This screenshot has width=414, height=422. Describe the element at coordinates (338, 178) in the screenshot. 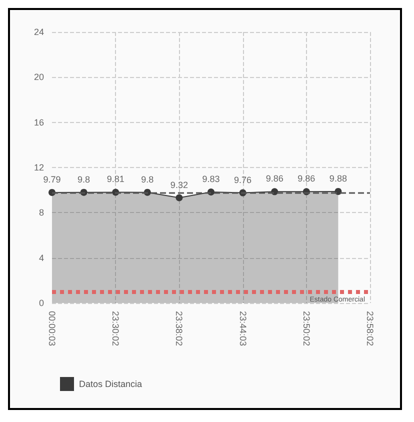

I see `data-label: 9.88` at that location.